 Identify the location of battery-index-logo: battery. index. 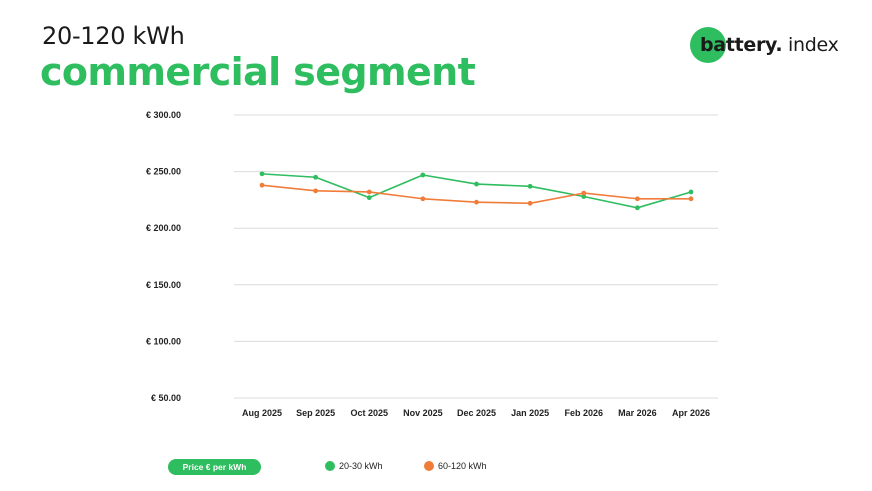
(770, 46).